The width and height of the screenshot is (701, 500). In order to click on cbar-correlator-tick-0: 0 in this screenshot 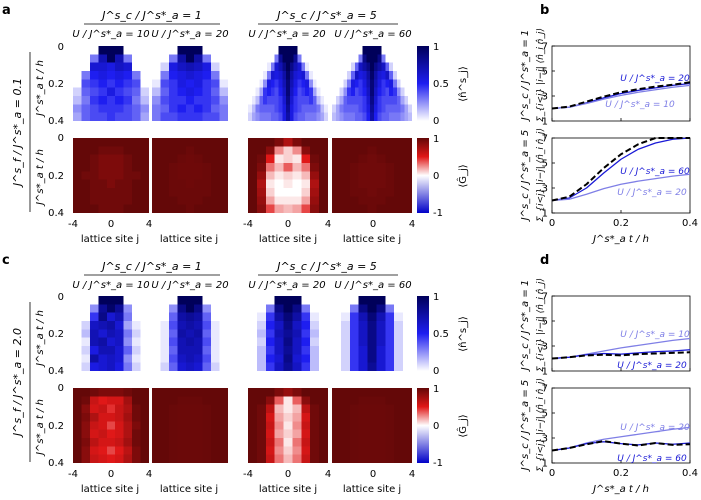, I will do `click(436, 426)`.